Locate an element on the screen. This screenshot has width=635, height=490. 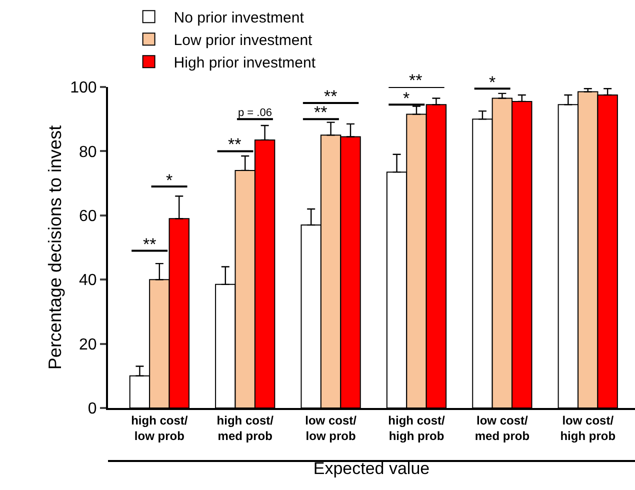
x-tick-label: high cost/ high prob is located at coordinates (417, 428).